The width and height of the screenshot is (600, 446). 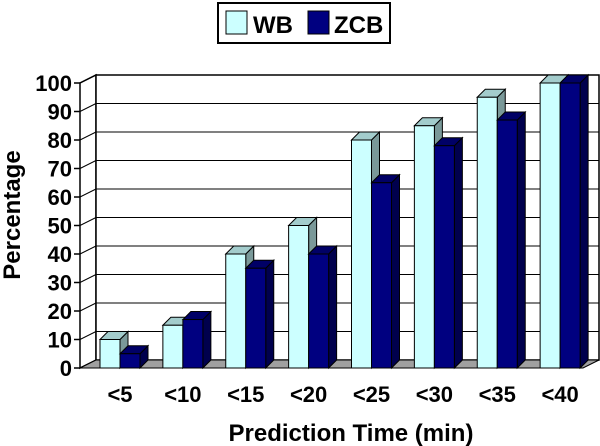 I want to click on y-tick-label: 80, so click(x=60, y=140).